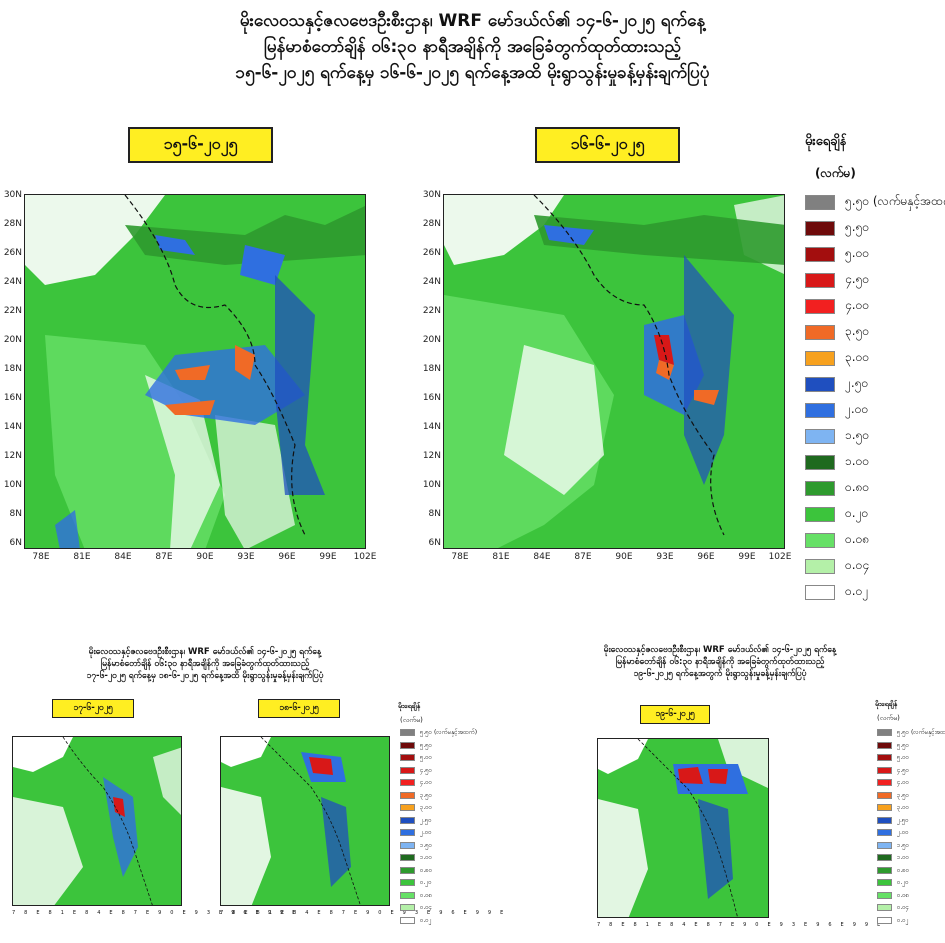  What do you see at coordinates (434, 514) in the screenshot?
I see `map2-ytick: 8N` at bounding box center [434, 514].